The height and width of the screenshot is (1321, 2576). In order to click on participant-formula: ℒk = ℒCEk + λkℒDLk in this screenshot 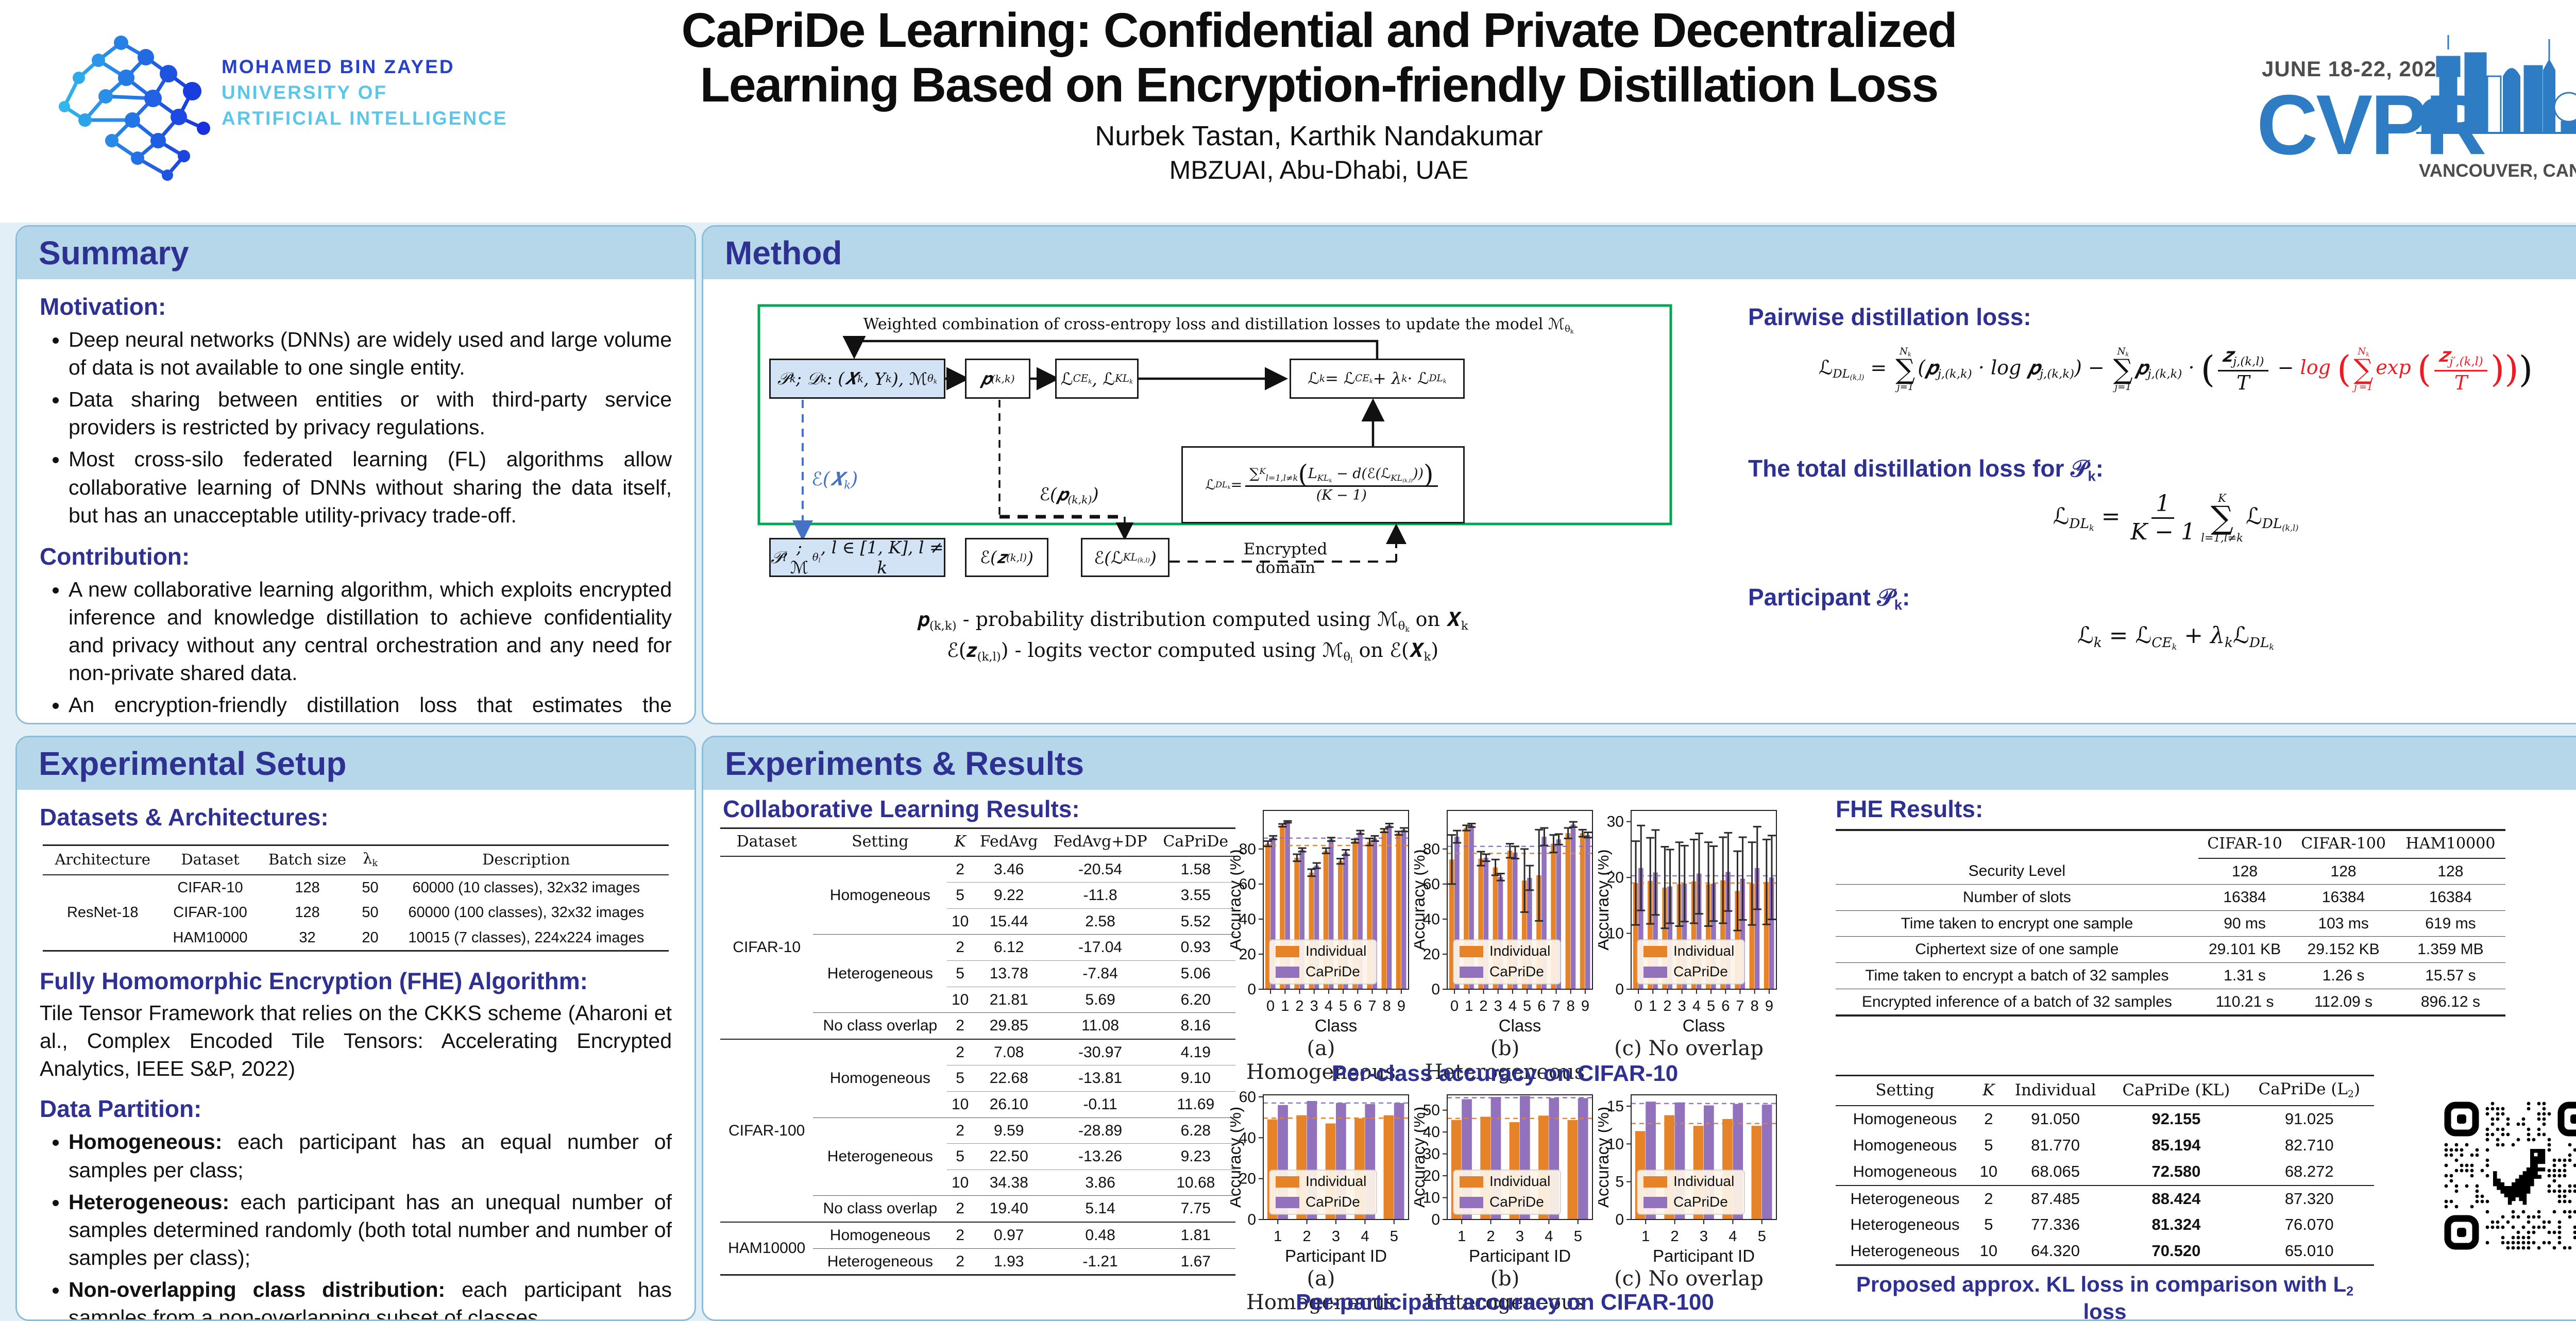, I will do `click(2175, 637)`.